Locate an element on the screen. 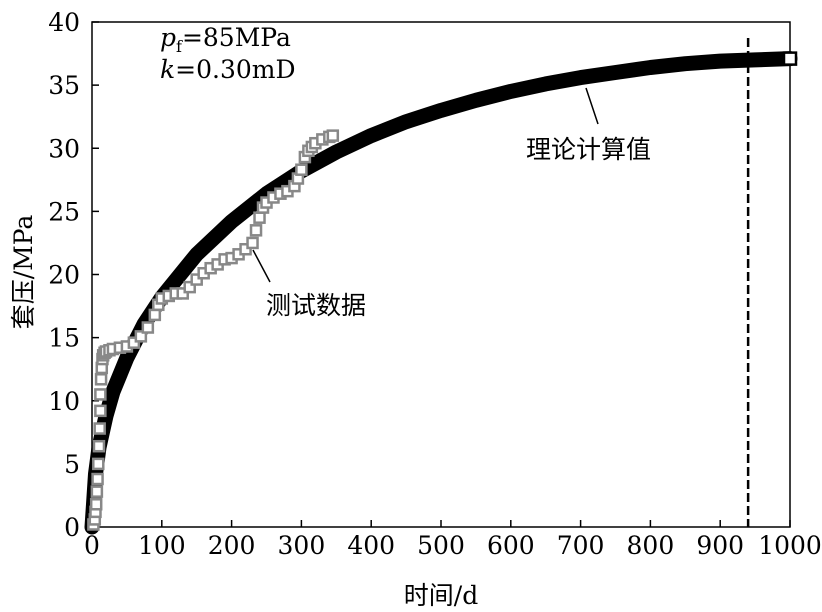  x-tick-label: 500 is located at coordinates (441, 545).